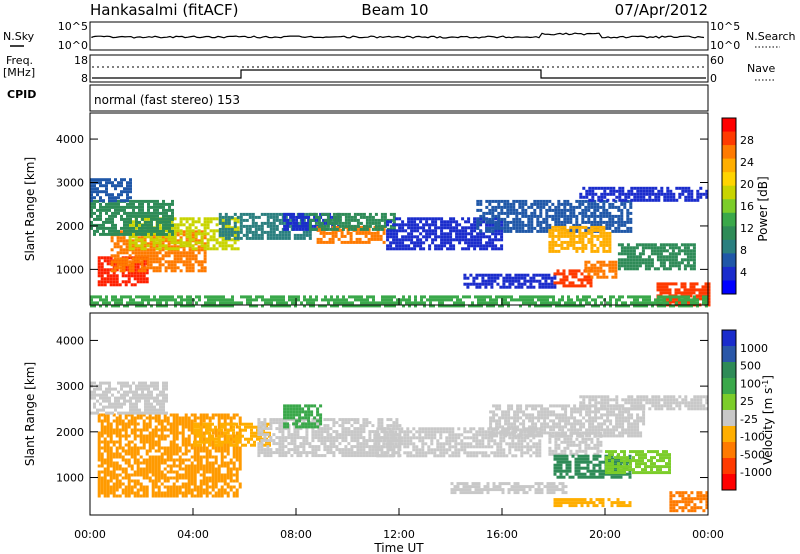  What do you see at coordinates (81, 60) in the screenshot?
I see `freq-left-tick-top: 18` at bounding box center [81, 60].